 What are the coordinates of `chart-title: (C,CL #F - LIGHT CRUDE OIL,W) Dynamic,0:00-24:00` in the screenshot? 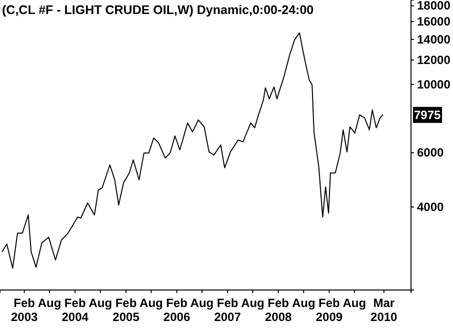 It's located at (158, 10).